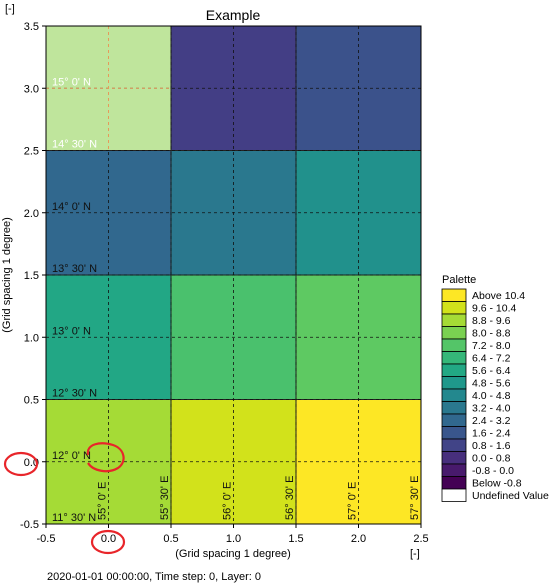 The height and width of the screenshot is (585, 560). I want to click on y-tick-label-3: 1.0, so click(31, 338).